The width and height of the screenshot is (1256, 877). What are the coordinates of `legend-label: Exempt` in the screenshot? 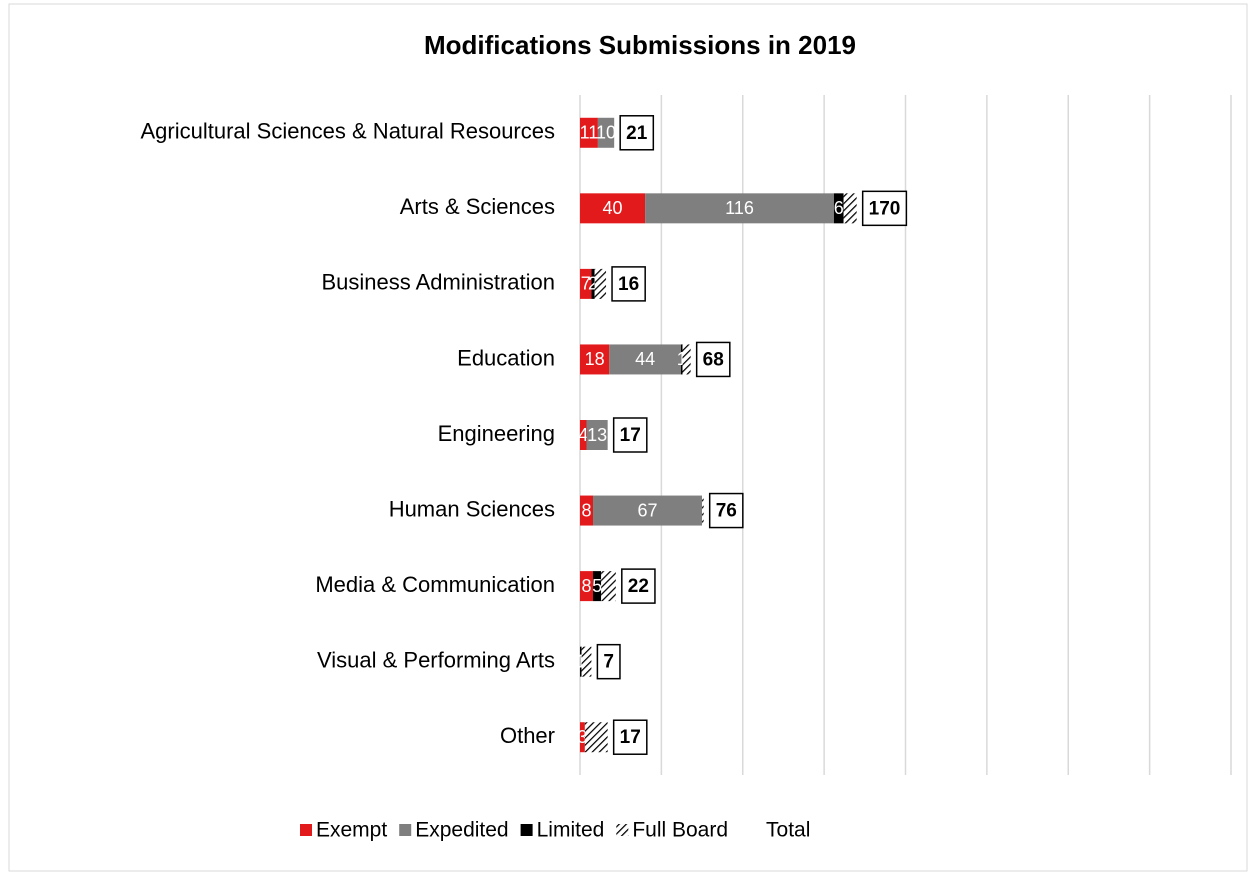 It's located at (351, 830).